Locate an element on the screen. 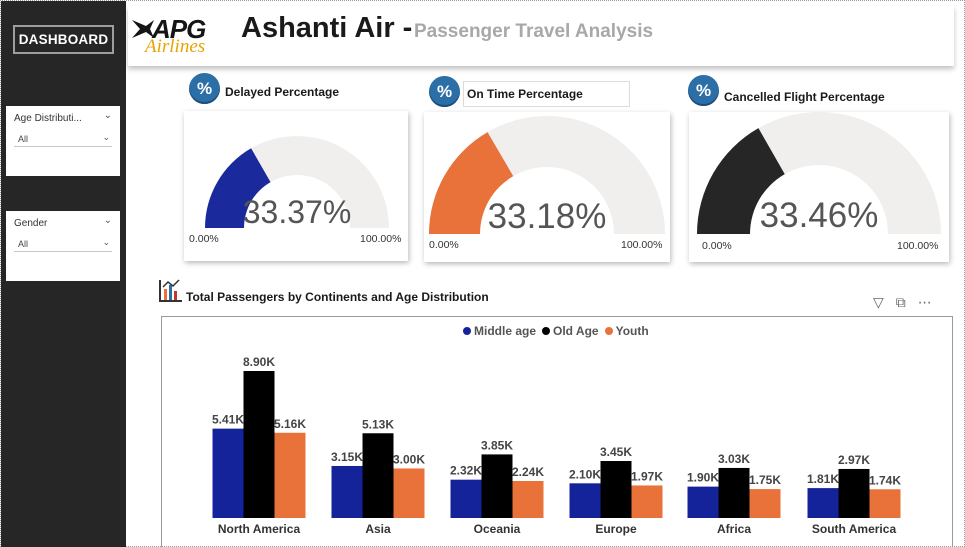  cancelled-gauge-card: 33.46% 0.00% 100.00% is located at coordinates (819, 187).